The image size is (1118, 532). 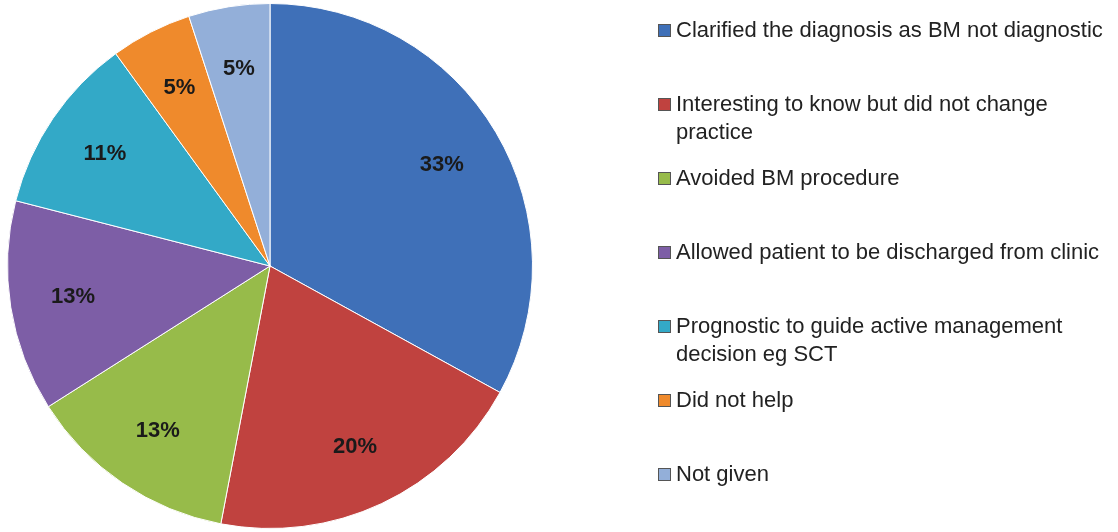 I want to click on legend-label: Prognostic to guide active management decision eg SCT, so click(x=870, y=340).